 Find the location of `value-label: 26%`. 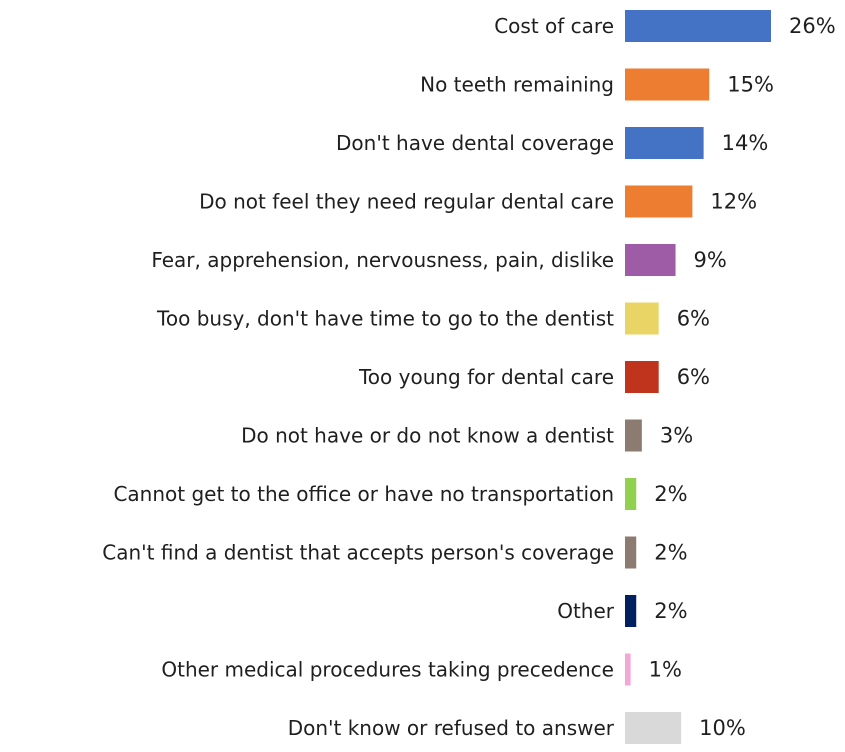

value-label: 26% is located at coordinates (812, 26).